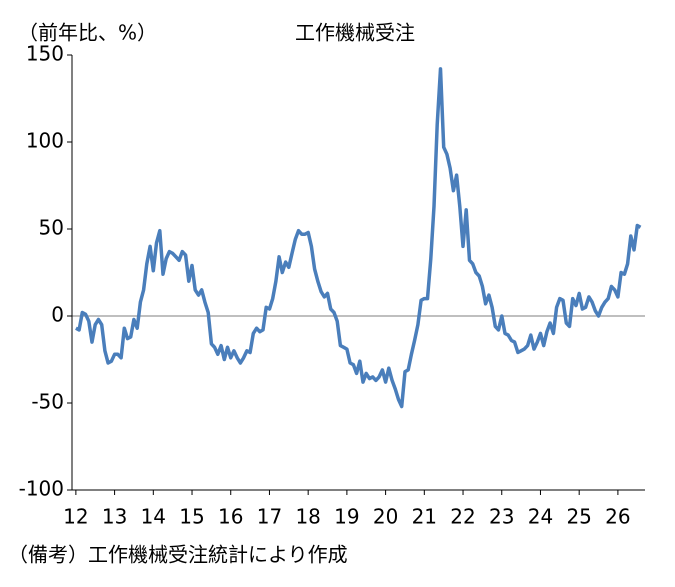  What do you see at coordinates (47, 402) in the screenshot?
I see `y-tick-label: -50` at bounding box center [47, 402].